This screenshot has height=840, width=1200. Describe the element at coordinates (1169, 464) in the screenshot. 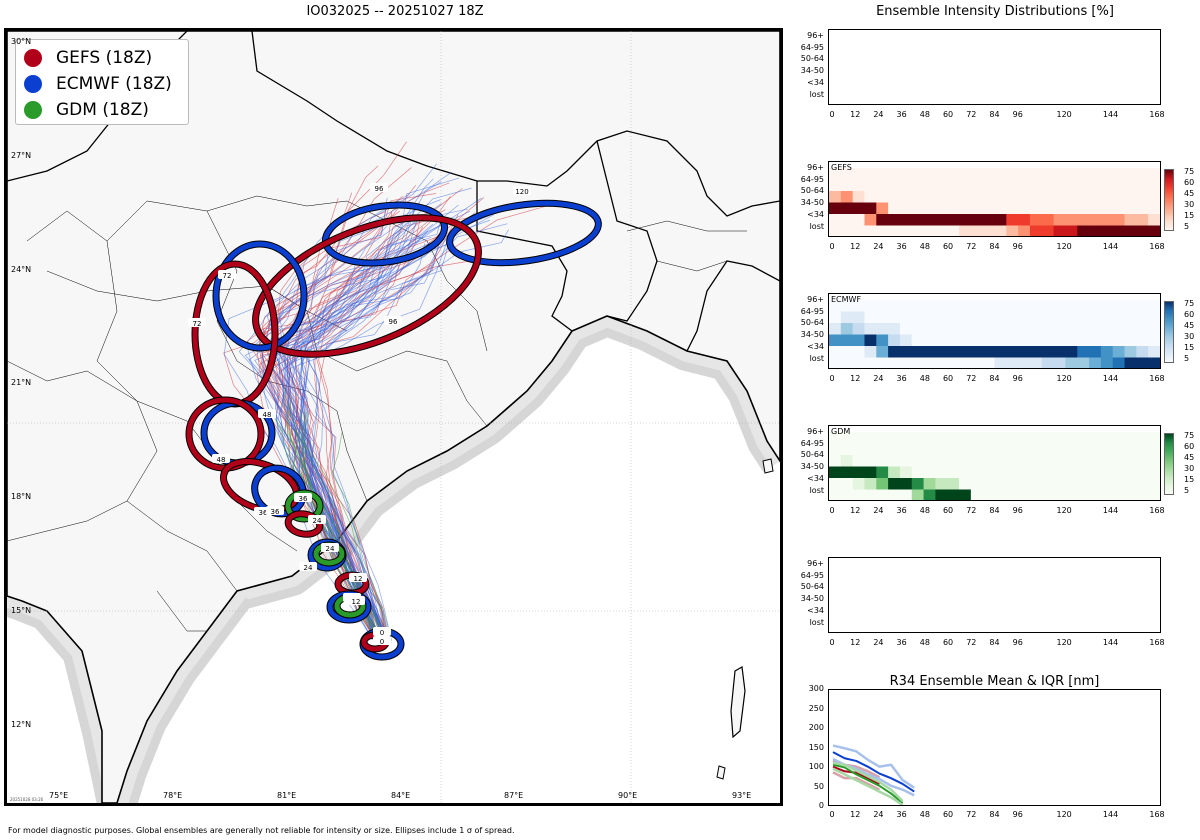

I see `colorbar` at that location.